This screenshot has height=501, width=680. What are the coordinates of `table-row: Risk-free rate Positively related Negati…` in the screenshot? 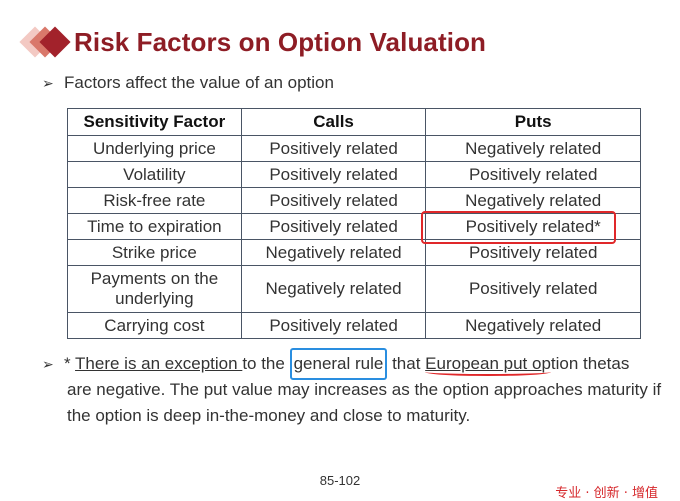 It's located at (354, 200).